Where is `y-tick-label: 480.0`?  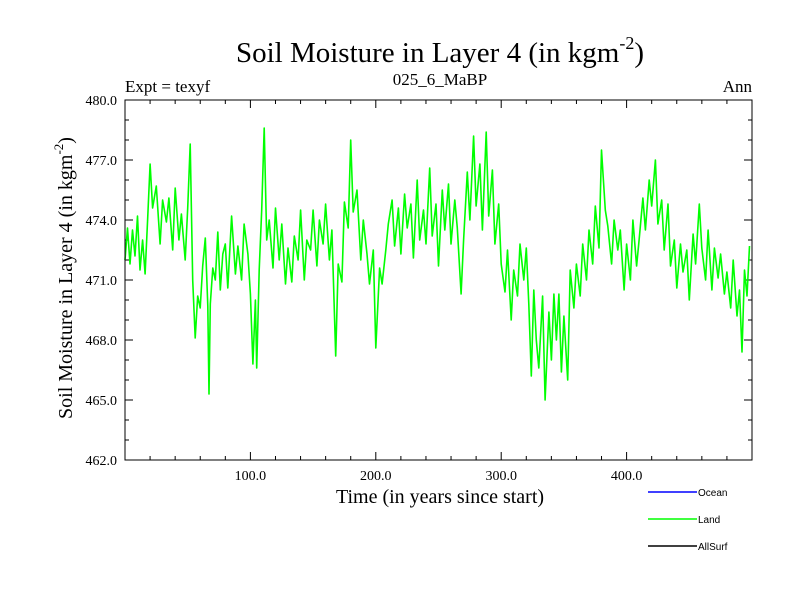 y-tick-label: 480.0 is located at coordinates (102, 101).